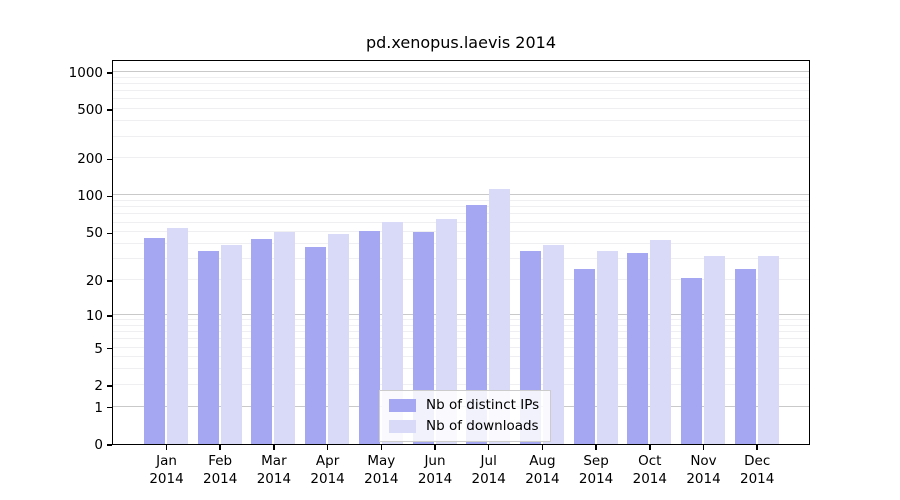  I want to click on x-tick-label: Dec 2014, so click(757, 470).